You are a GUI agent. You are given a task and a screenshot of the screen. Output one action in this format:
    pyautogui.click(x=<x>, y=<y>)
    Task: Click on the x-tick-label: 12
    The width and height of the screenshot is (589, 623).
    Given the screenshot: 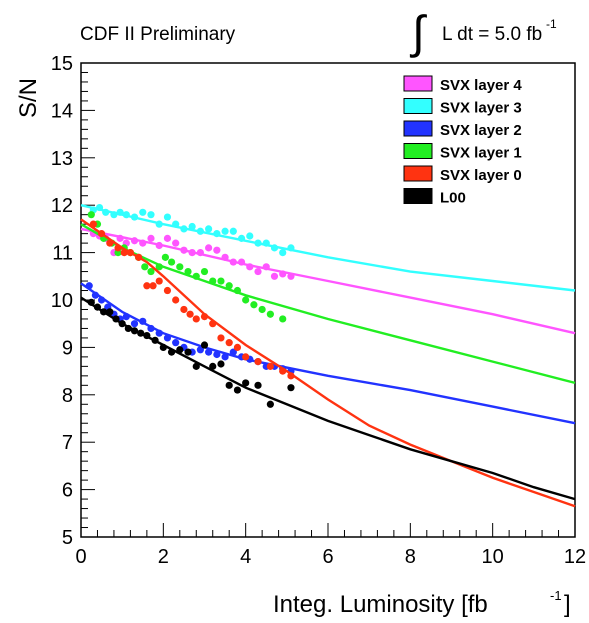 What is the action you would take?
    pyautogui.click(x=575, y=557)
    